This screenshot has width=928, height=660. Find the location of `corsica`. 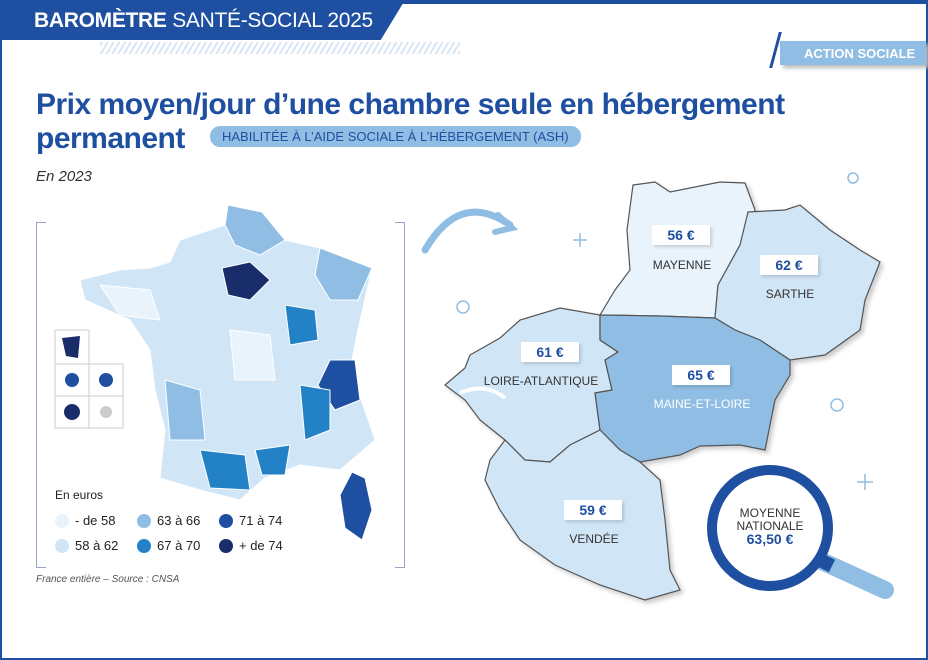

corsica is located at coordinates (356, 506).